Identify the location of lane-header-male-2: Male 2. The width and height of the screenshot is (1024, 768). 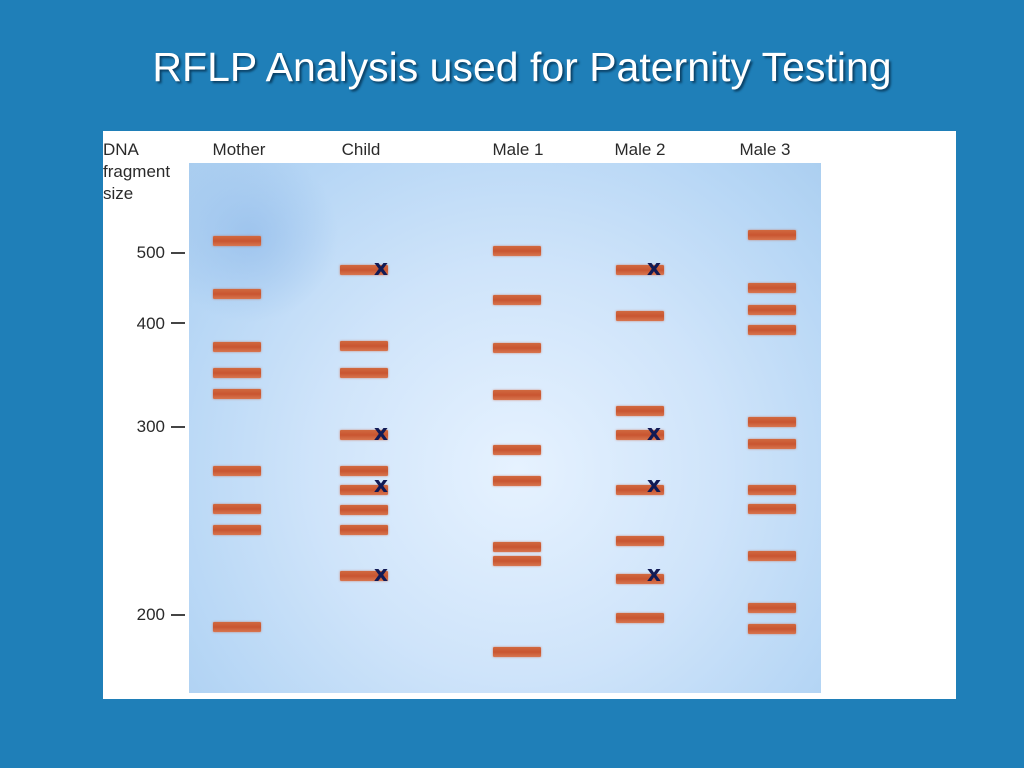
(640, 149).